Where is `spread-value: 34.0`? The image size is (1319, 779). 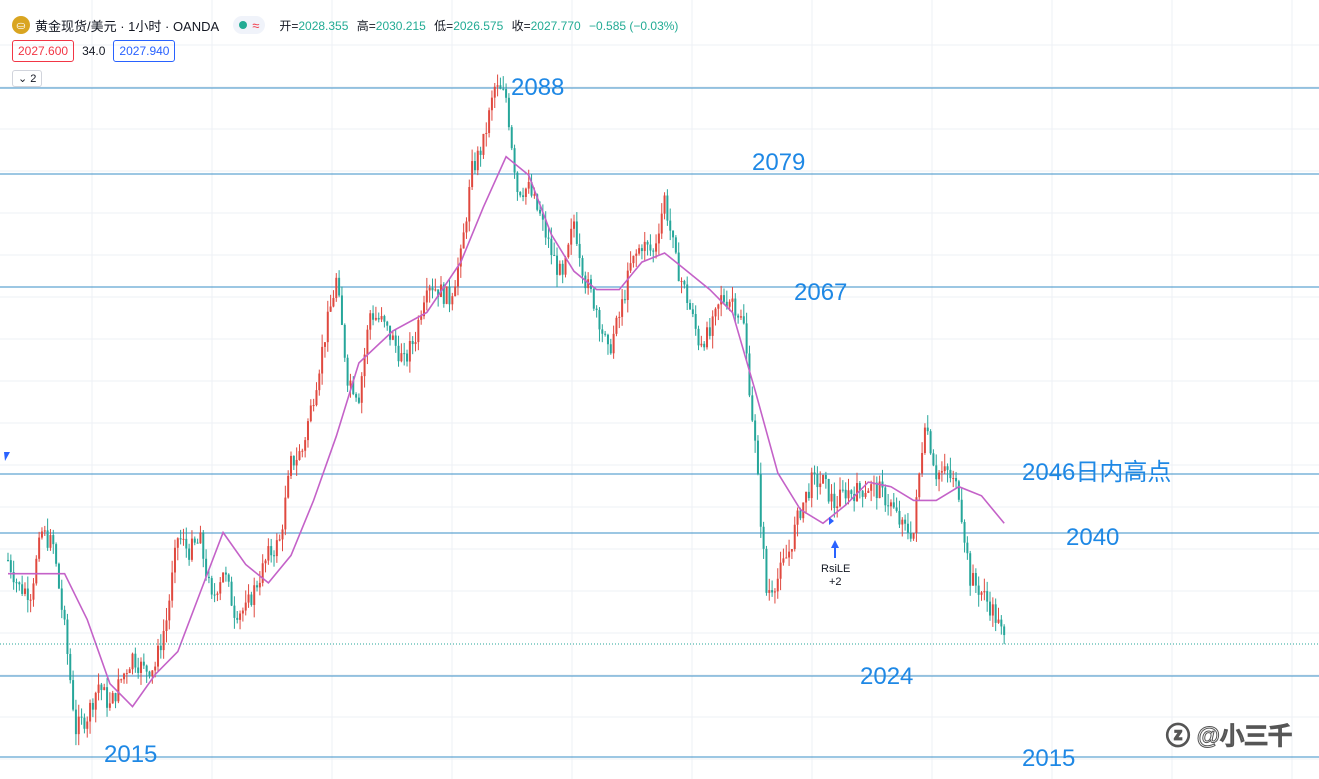 spread-value: 34.0 is located at coordinates (94, 51).